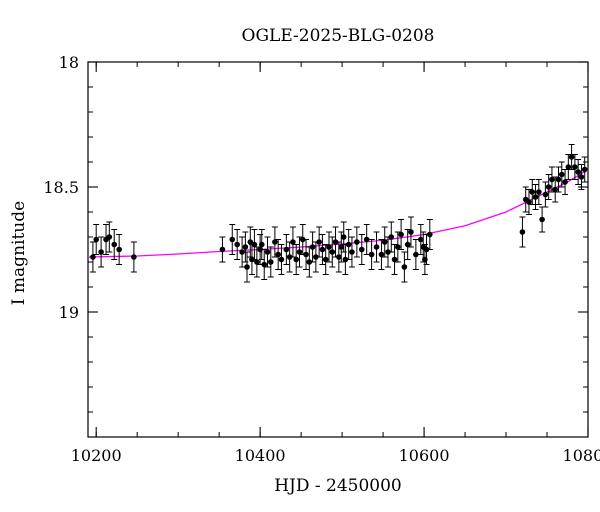 Image resolution: width=600 pixels, height=512 pixels. I want to click on y-tick-label: 18, so click(69, 62).